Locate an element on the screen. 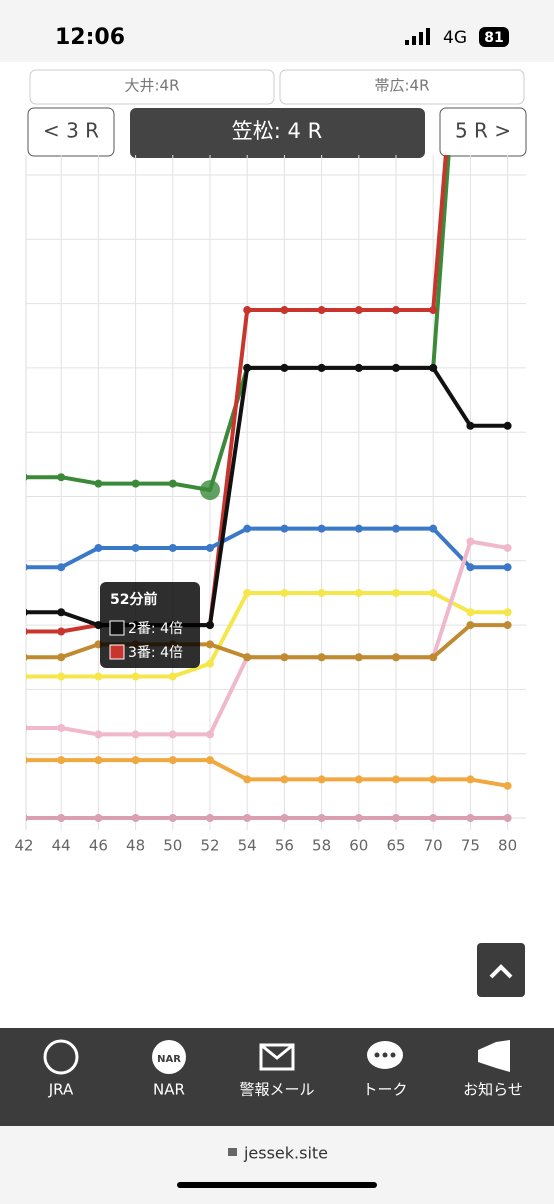 This screenshot has width=554, height=1204. mail-icon is located at coordinates (277, 1057).